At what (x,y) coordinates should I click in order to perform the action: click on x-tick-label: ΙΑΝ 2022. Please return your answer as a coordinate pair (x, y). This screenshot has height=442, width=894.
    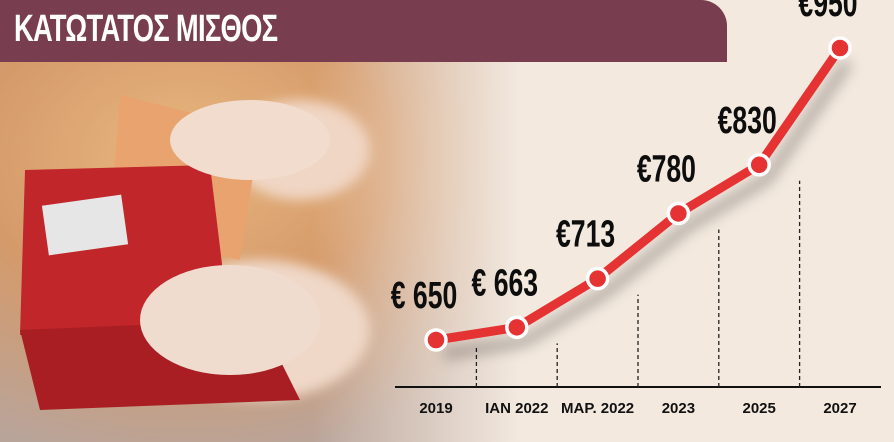
    Looking at the image, I should click on (516, 408).